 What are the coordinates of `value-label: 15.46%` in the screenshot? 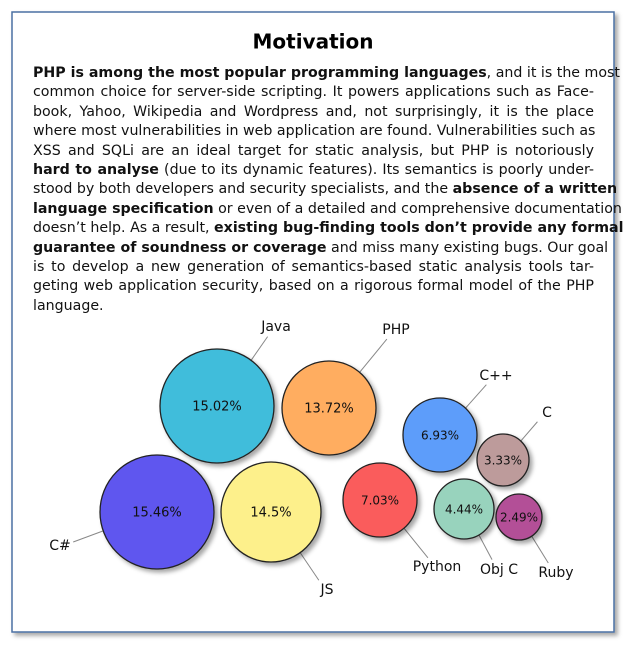 It's located at (157, 513).